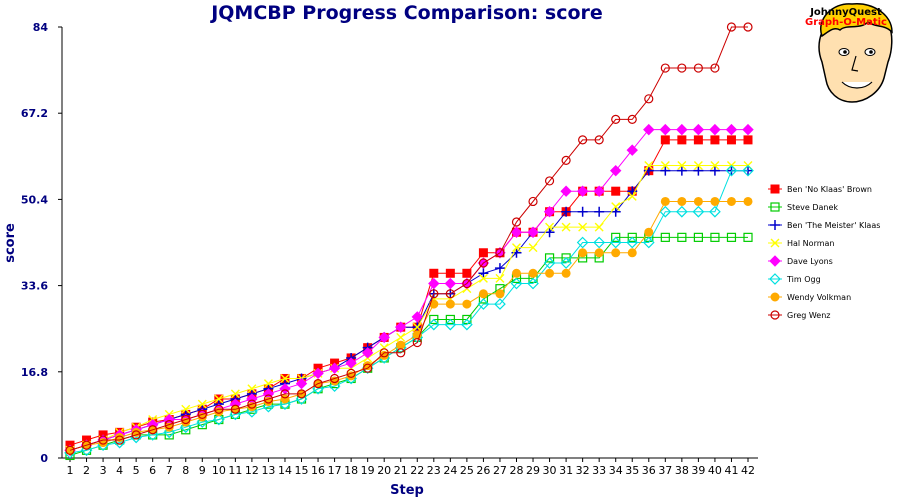 The image size is (900, 500). I want to click on x-tick-label: 9, so click(202, 470).